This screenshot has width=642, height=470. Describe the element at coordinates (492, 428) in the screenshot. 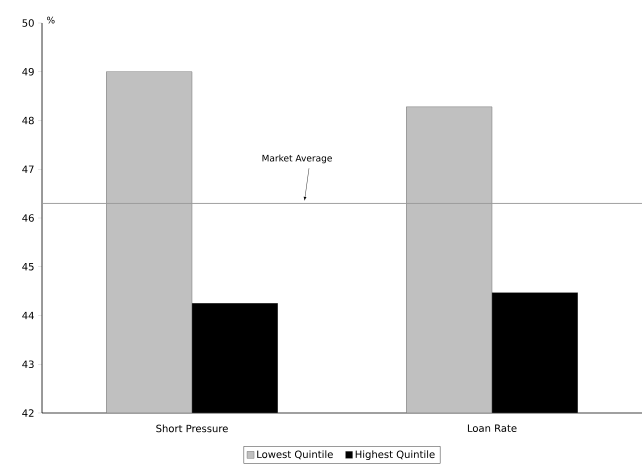

I see `x-tick-label: Loan Rate` at that location.